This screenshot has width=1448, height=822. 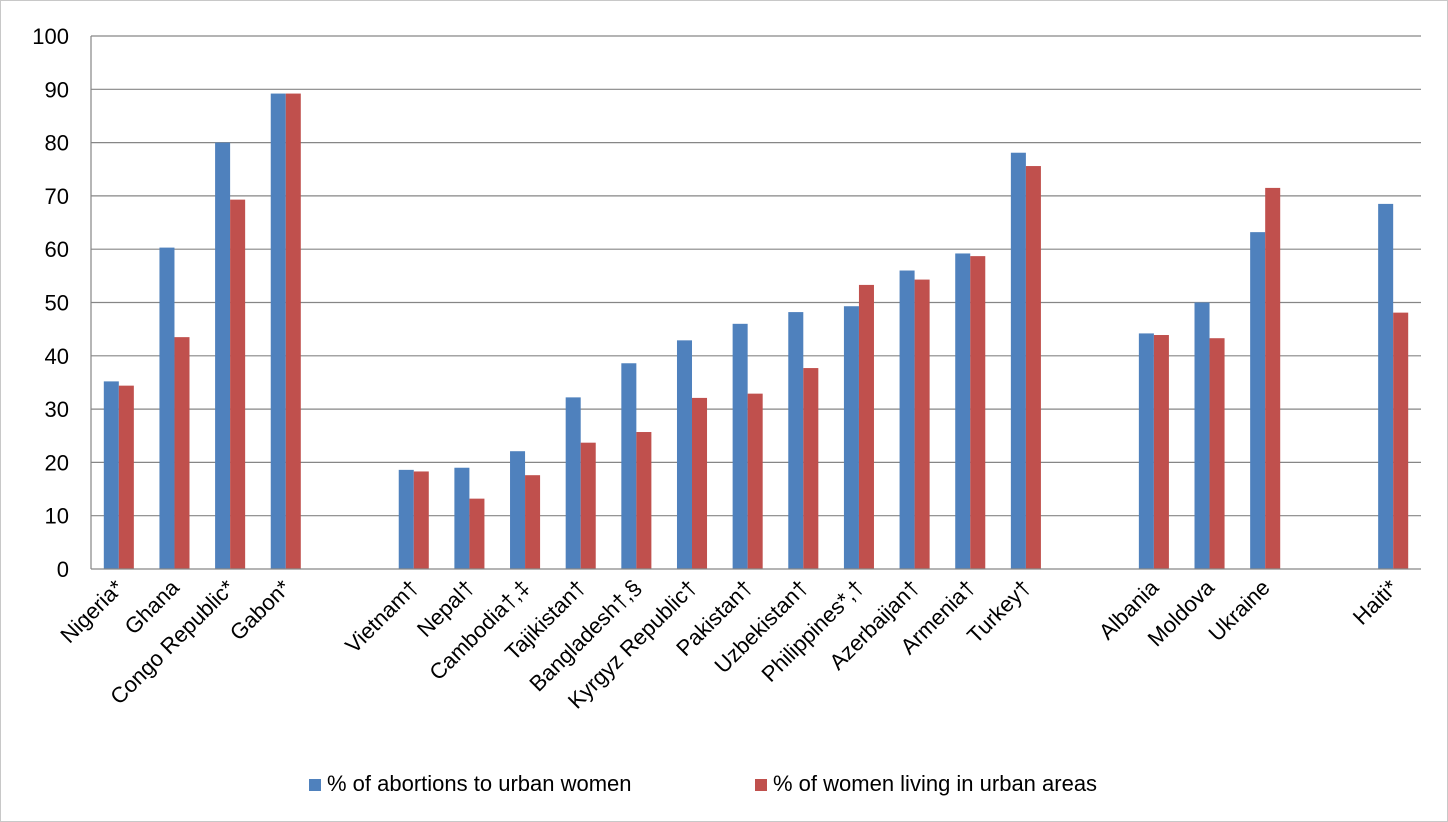 What do you see at coordinates (50, 36) in the screenshot?
I see `y-tick-label: 100` at bounding box center [50, 36].